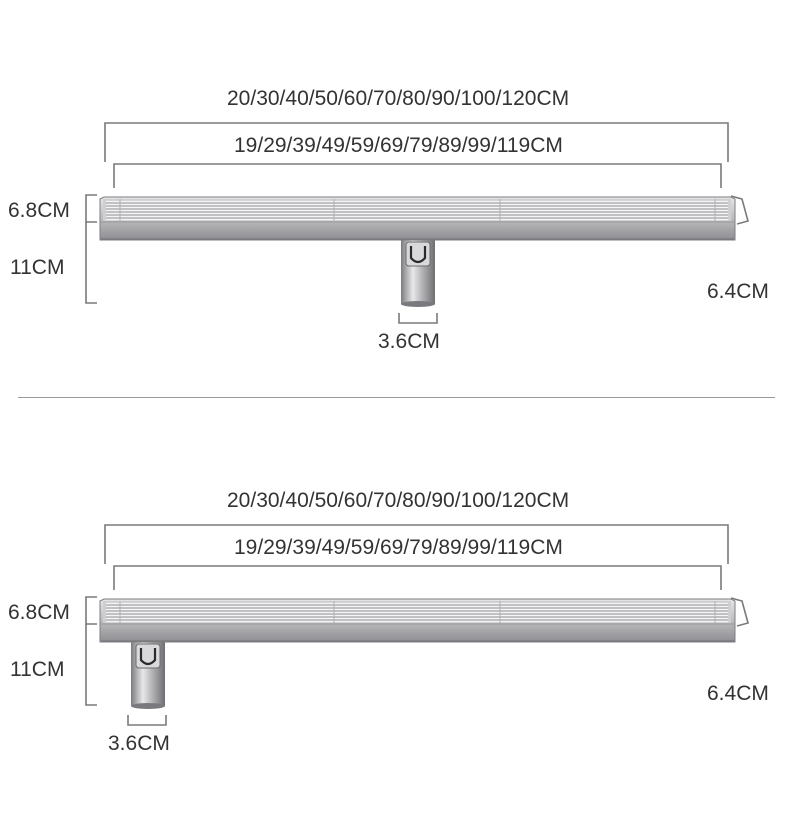  Describe the element at coordinates (396, 397) in the screenshot. I see `section-divider` at that location.